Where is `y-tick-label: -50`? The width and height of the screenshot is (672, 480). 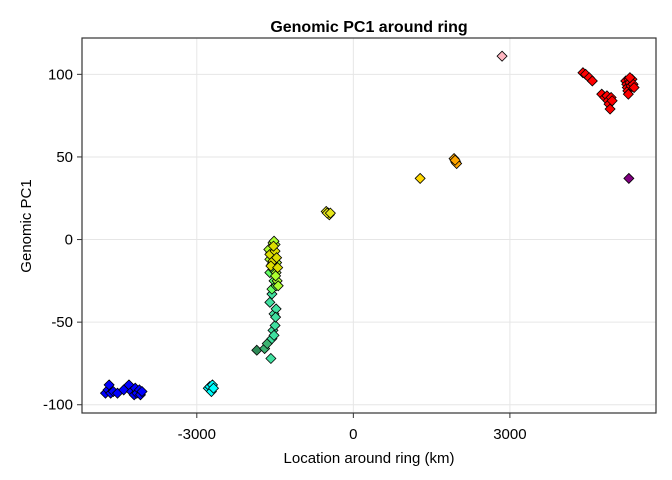
y-tick-label: -50 is located at coordinates (62, 322).